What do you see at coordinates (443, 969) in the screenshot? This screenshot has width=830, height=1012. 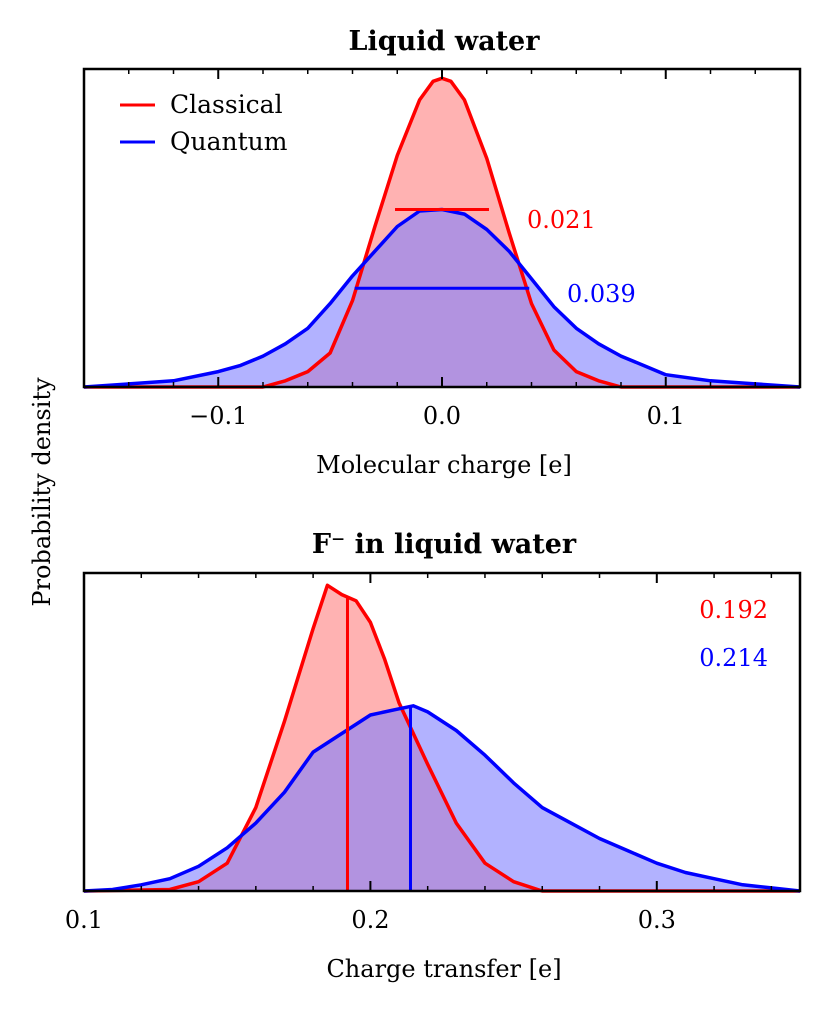 I see `x-axis-label: Charge transfer [e]` at bounding box center [443, 969].